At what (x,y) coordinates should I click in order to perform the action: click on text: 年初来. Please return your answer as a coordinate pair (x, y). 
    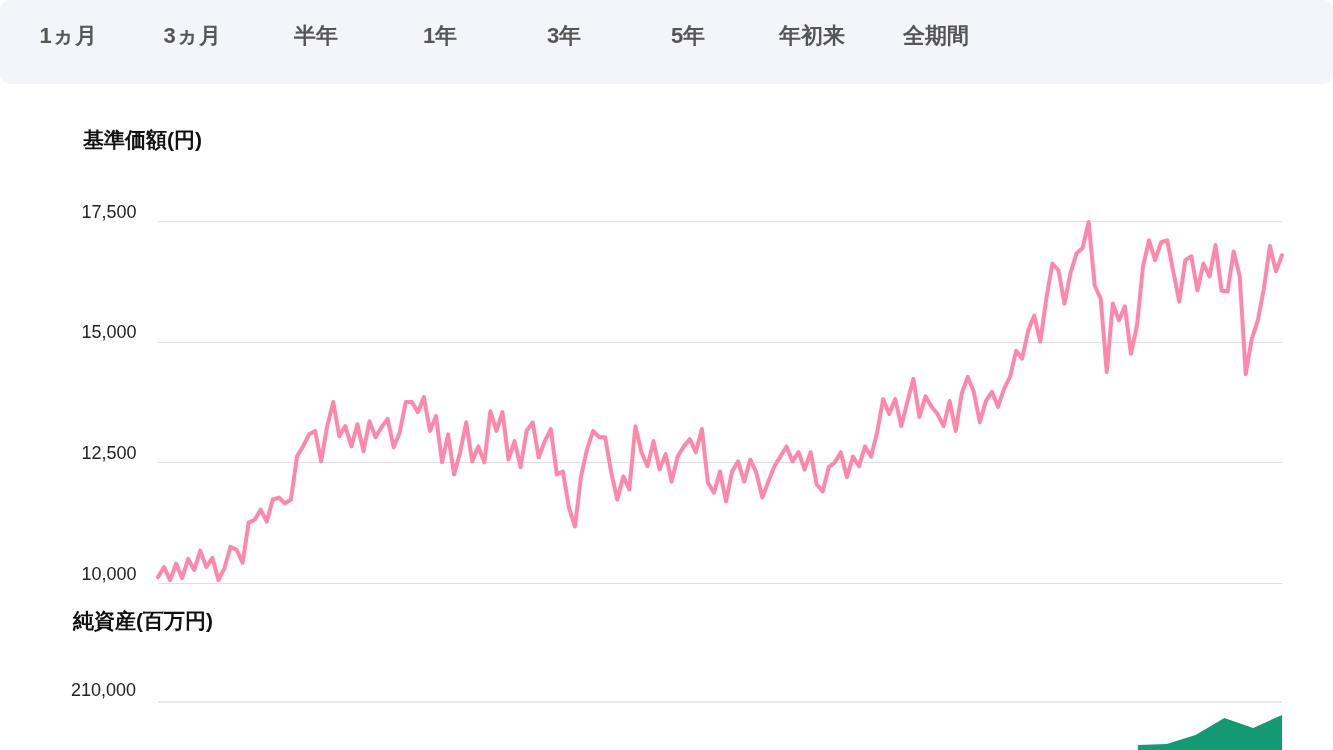
    Looking at the image, I should click on (811, 35).